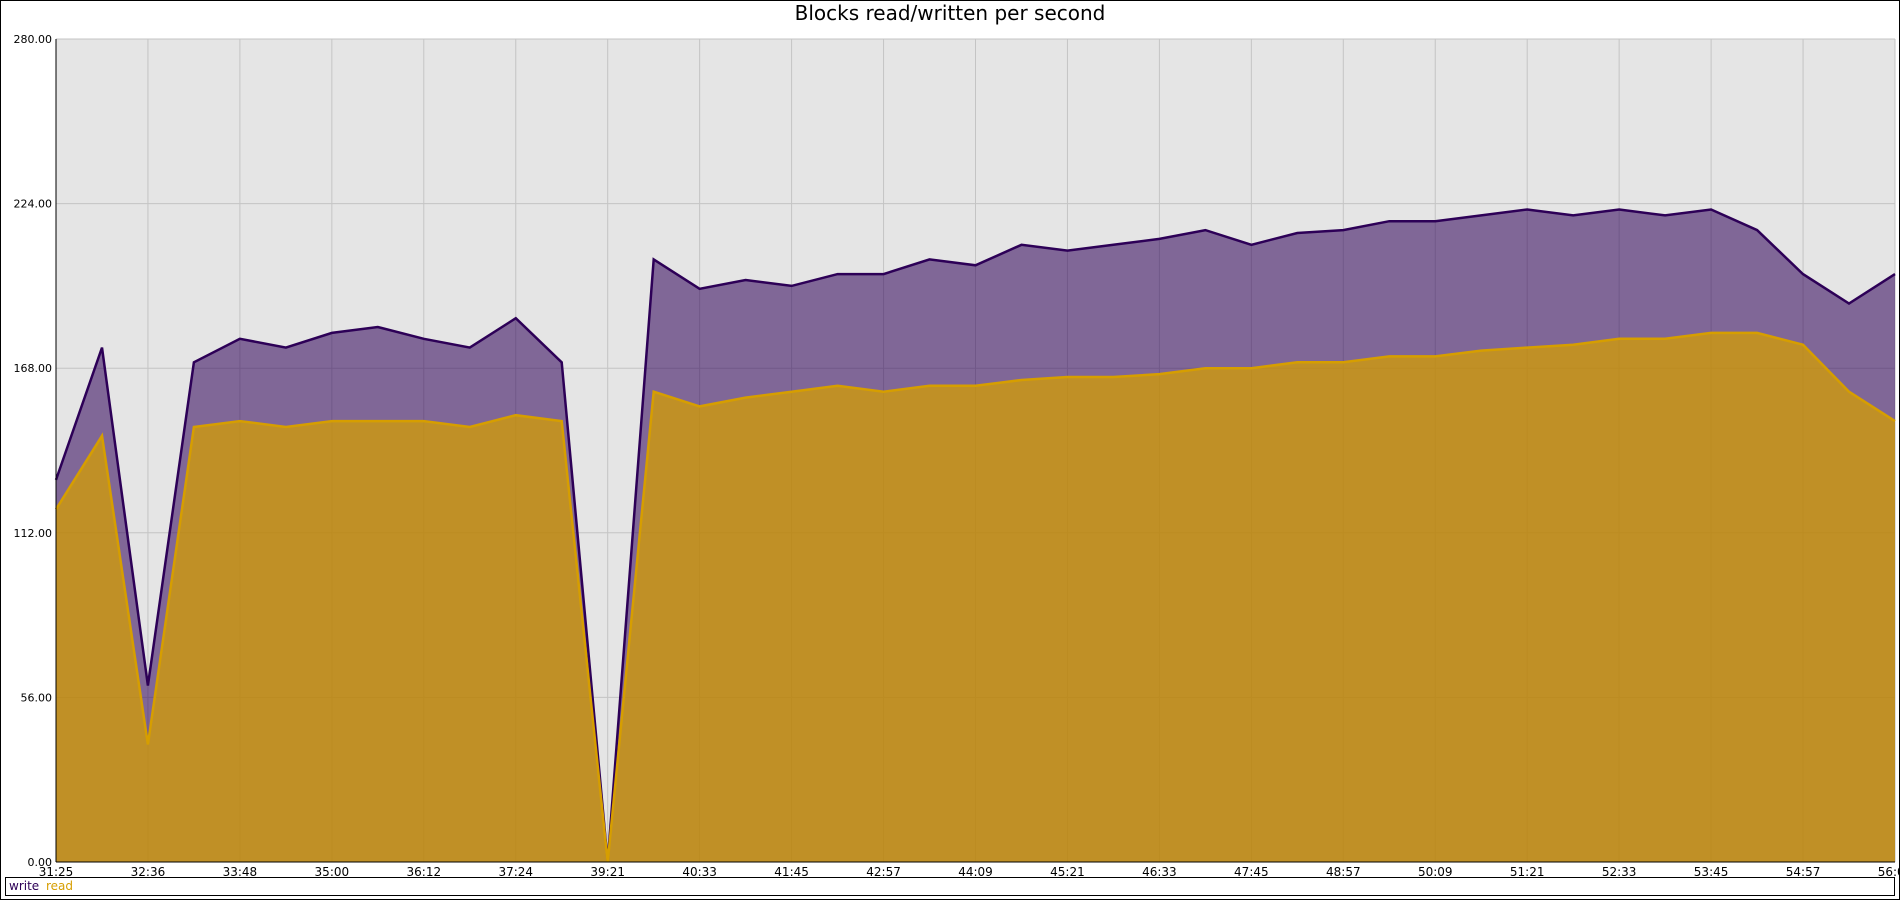 The height and width of the screenshot is (900, 1900). I want to click on x-tick-label: 40:33, so click(699, 872).